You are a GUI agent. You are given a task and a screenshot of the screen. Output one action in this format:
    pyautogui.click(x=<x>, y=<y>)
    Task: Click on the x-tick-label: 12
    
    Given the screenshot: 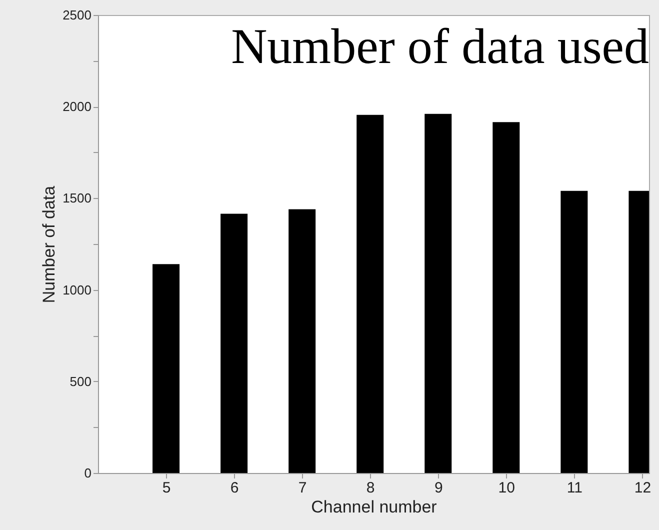 What is the action you would take?
    pyautogui.click(x=643, y=488)
    